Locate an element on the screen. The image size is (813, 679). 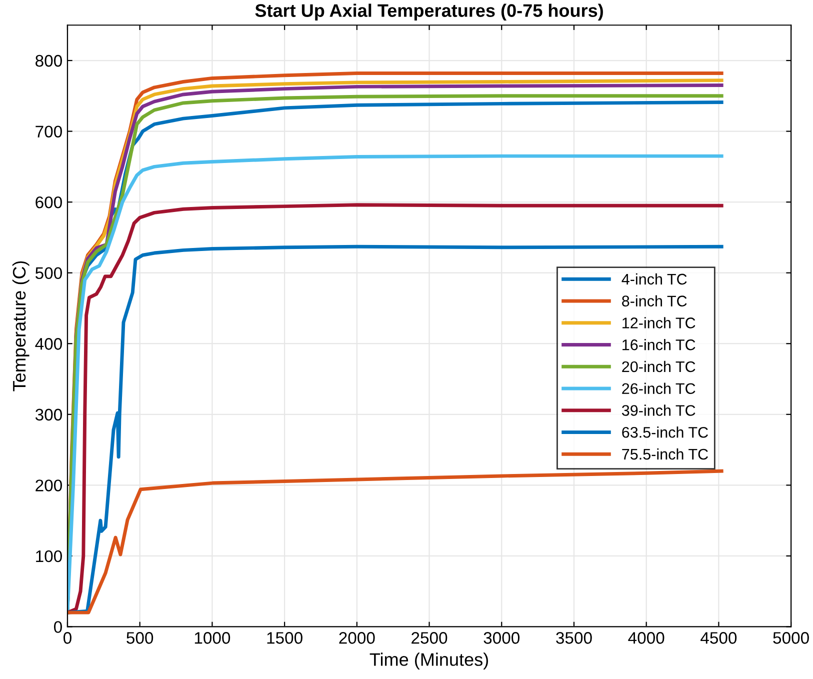
x-tick-label: 3500 is located at coordinates (574, 638).